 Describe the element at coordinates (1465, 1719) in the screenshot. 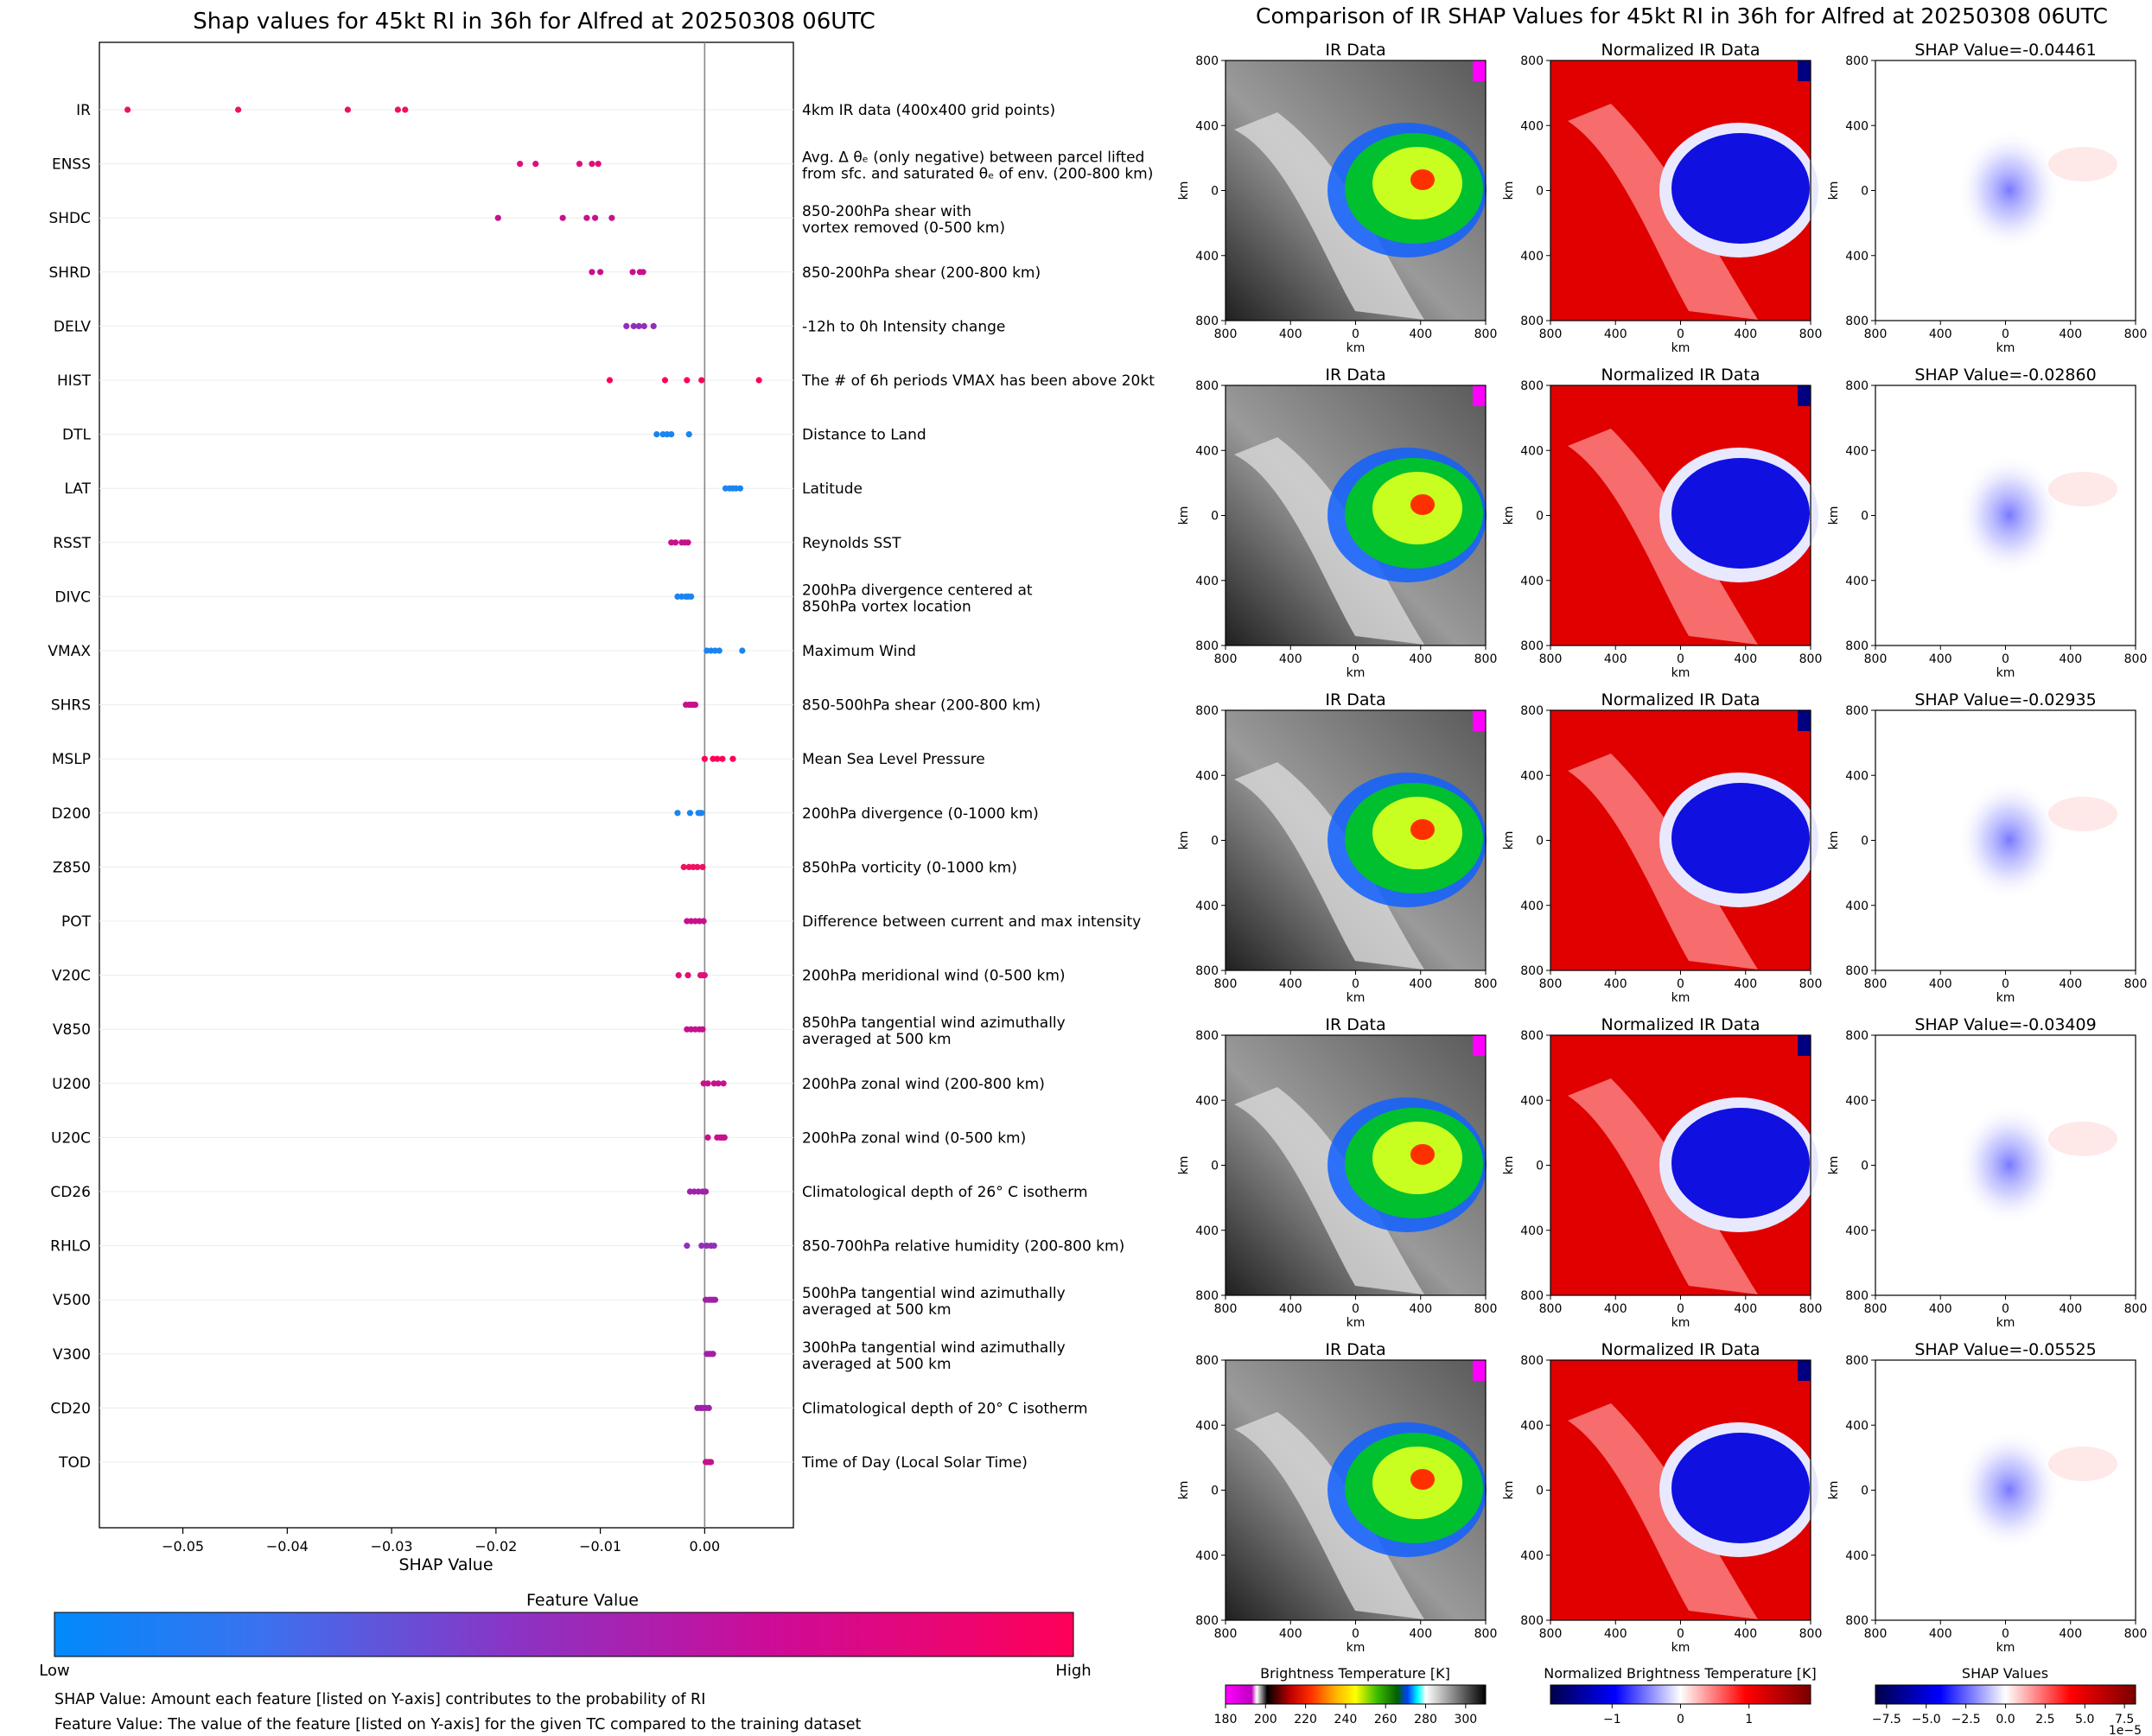

I see `colorbar-tick-label: 300` at that location.